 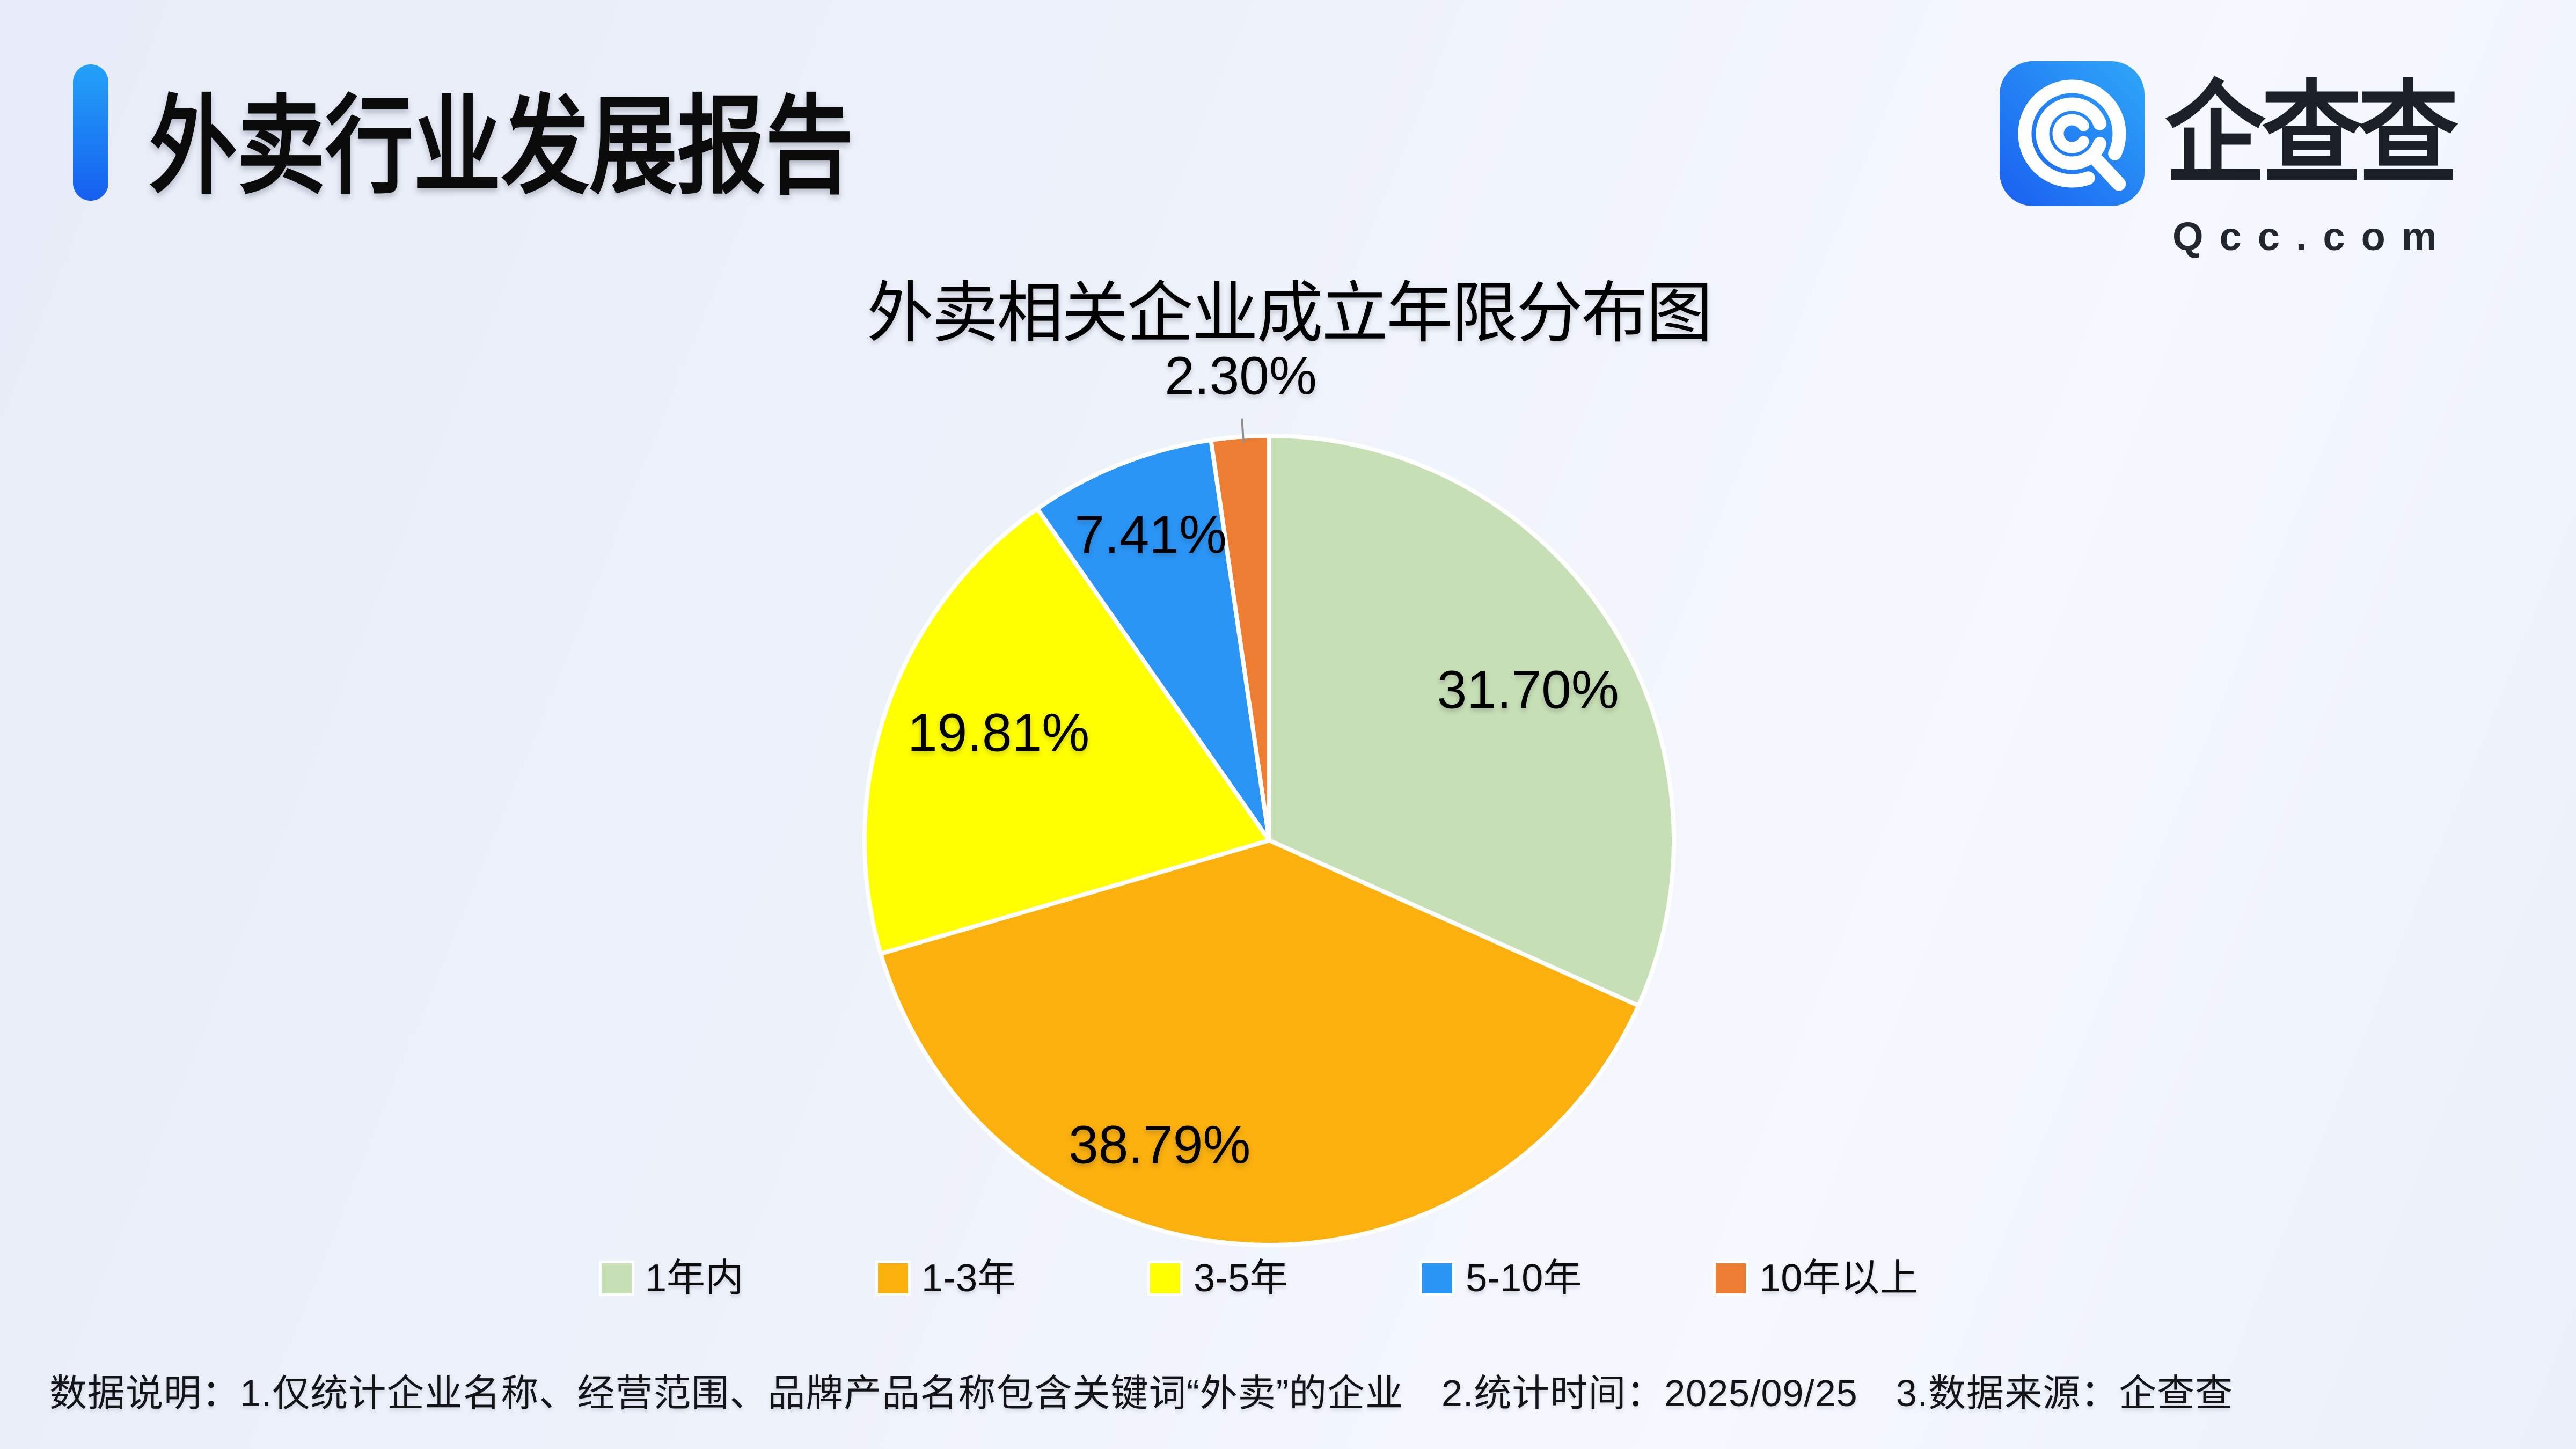 I want to click on label-leader-line, so click(x=1243, y=430).